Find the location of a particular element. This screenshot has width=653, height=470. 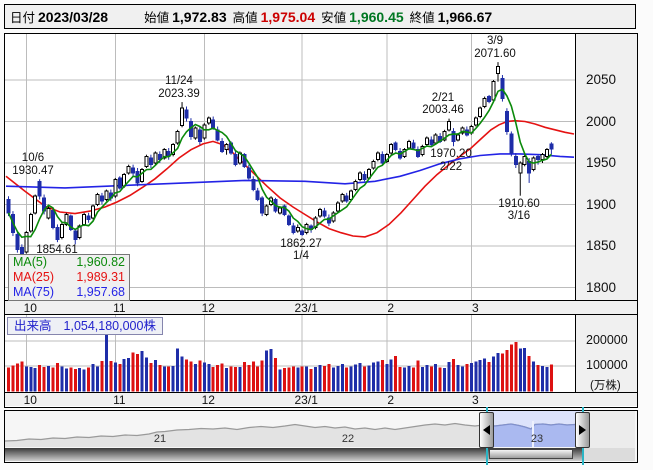

high-label: 高値 is located at coordinates (245, 18).